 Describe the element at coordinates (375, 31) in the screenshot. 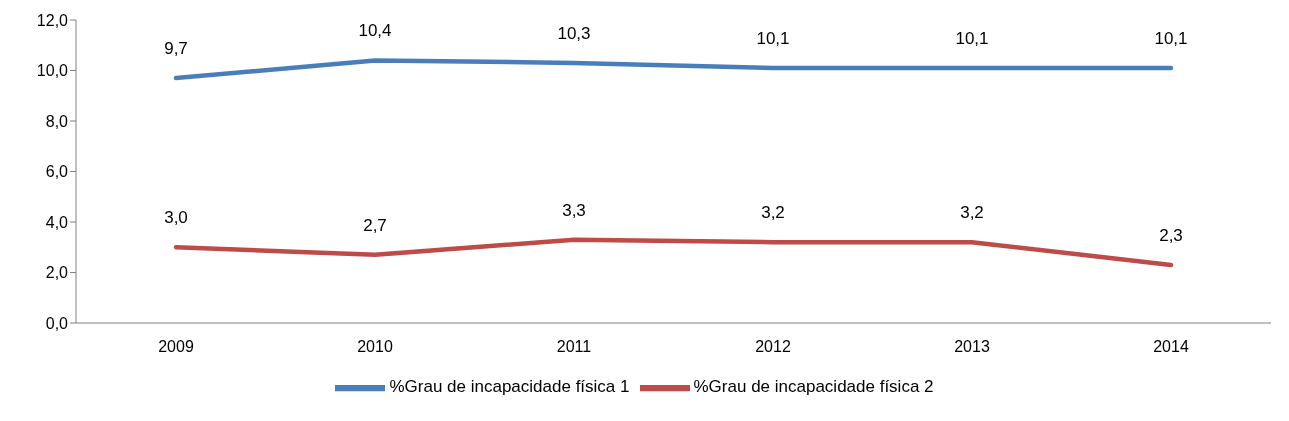

I see `data-label: 10,4` at that location.